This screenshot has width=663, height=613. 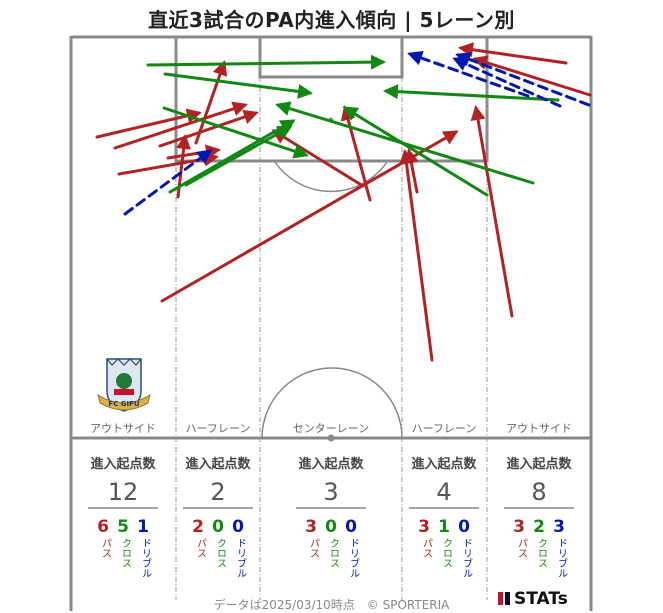 What do you see at coordinates (331, 527) in the screenshot?
I see `lane-3-cross-count: 0` at bounding box center [331, 527].